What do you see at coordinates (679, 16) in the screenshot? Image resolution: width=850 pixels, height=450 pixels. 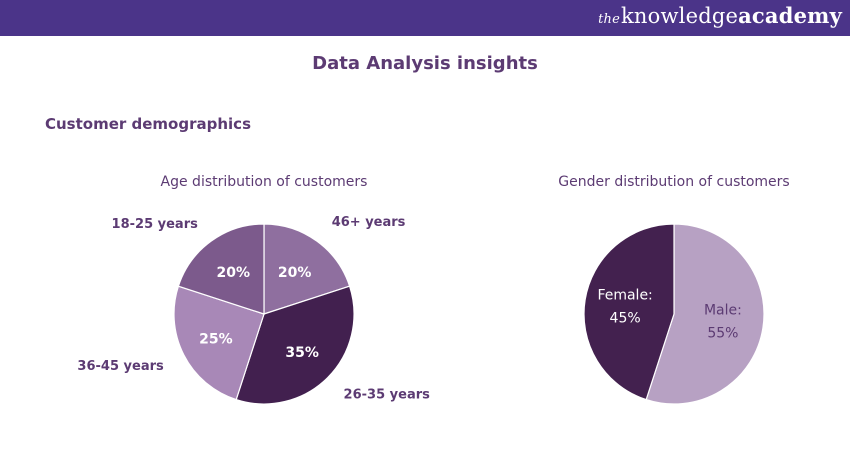 I see `brand-name: knowledge` at bounding box center [679, 16].